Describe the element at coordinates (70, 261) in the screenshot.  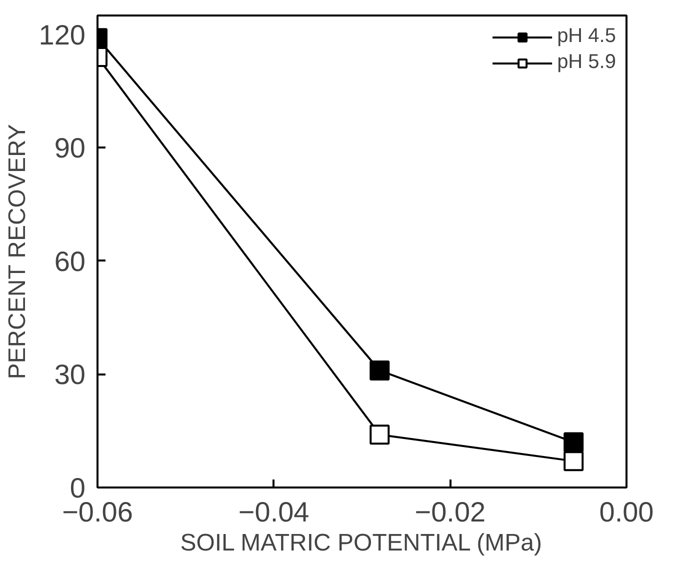
I see `y-tick-label: 60` at that location.